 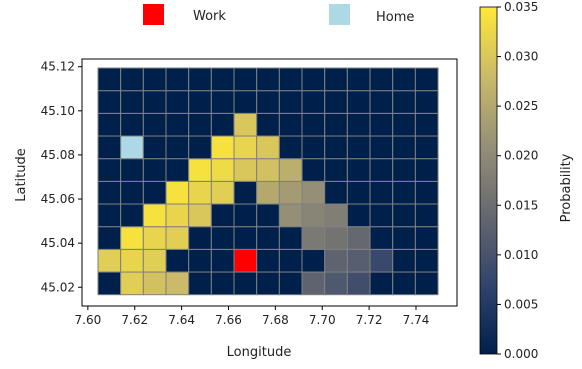 What do you see at coordinates (134, 320) in the screenshot?
I see `x-tick-label: 7.62` at bounding box center [134, 320].